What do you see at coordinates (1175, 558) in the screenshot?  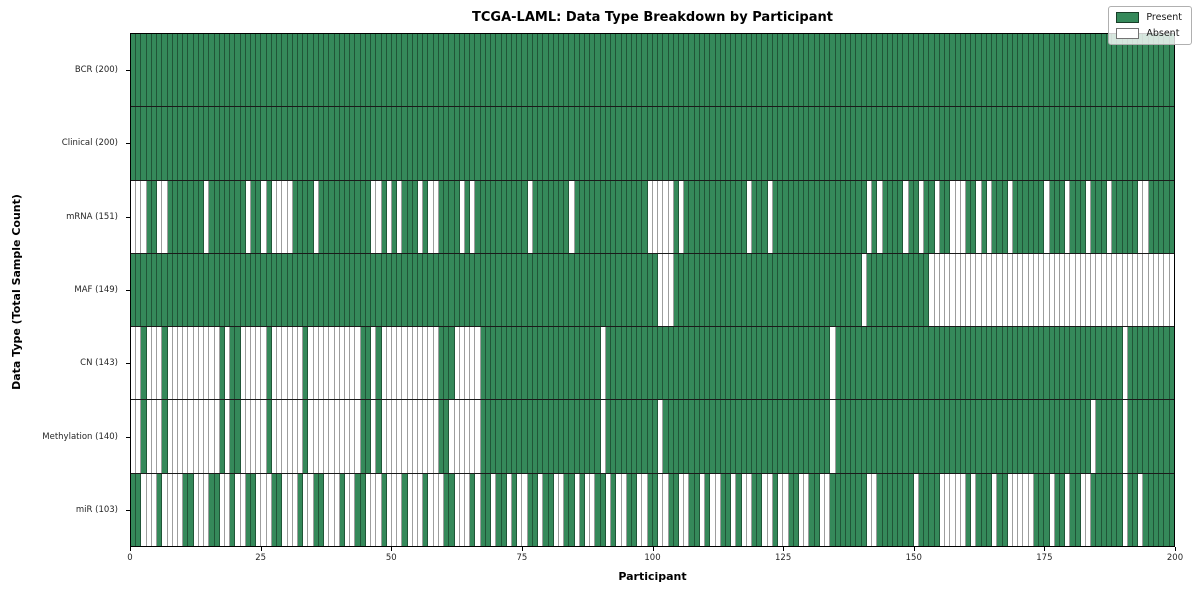 I see `x-tick-label: 200` at bounding box center [1175, 558].